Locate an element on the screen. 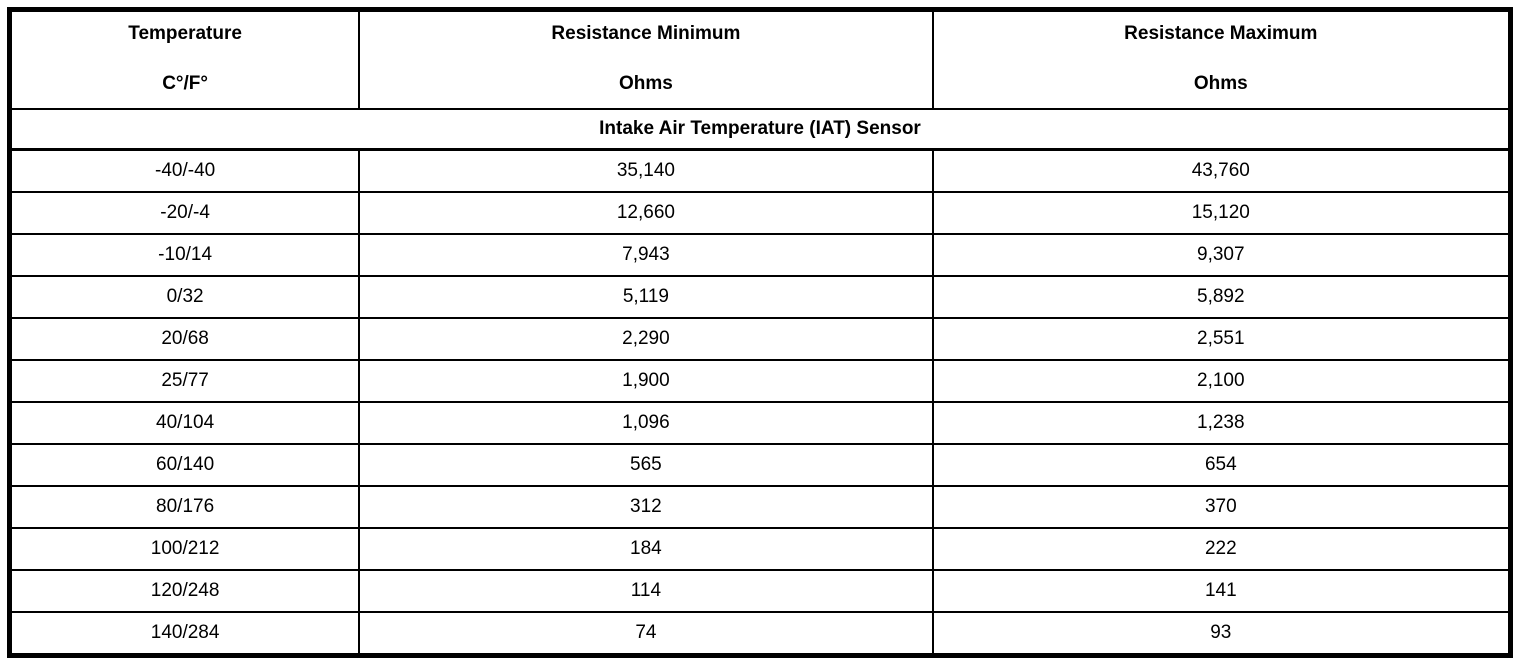 The image size is (1520, 662). table-row: 80/176 312 370 is located at coordinates (760, 507).